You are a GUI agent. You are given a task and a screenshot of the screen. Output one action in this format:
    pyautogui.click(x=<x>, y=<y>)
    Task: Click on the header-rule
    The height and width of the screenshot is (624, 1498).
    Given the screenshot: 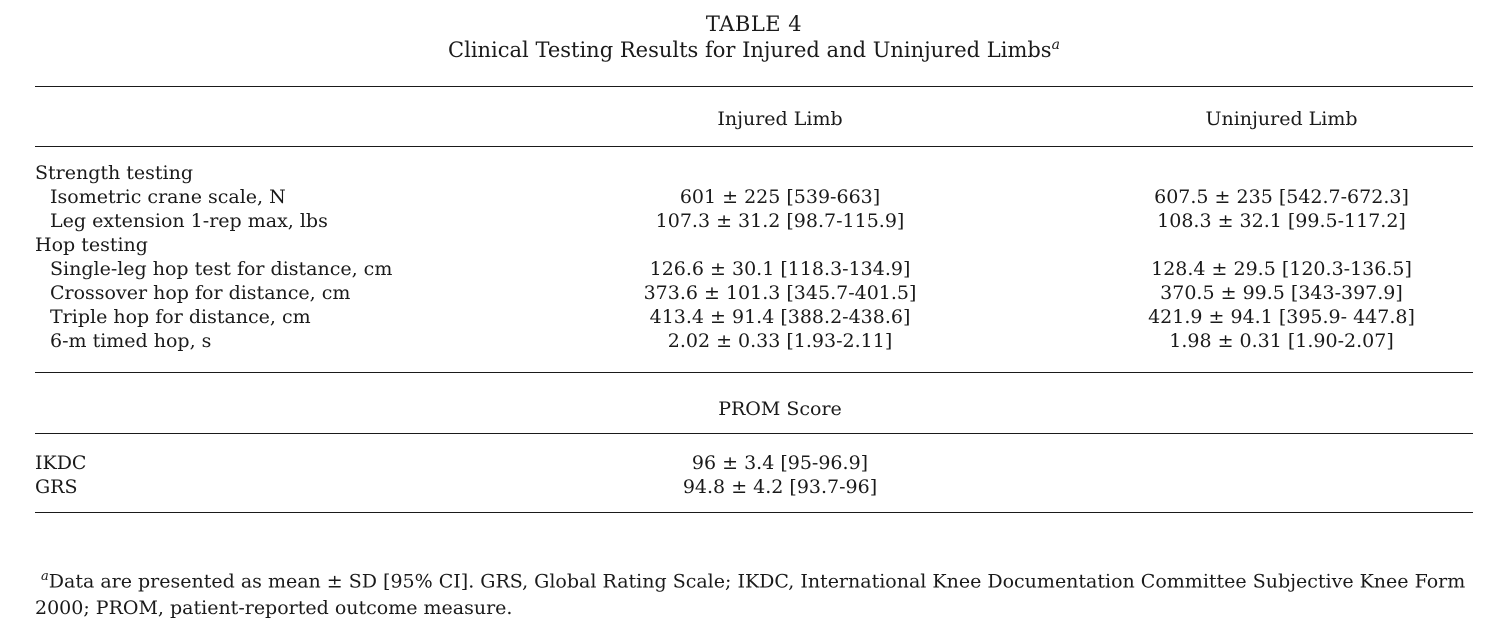 What is the action you would take?
    pyautogui.click(x=754, y=146)
    